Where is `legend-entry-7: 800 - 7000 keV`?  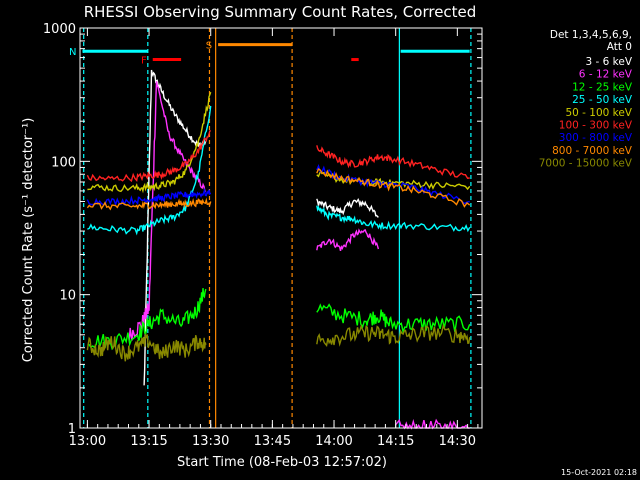 legend-entry-7: 800 - 7000 keV is located at coordinates (592, 151).